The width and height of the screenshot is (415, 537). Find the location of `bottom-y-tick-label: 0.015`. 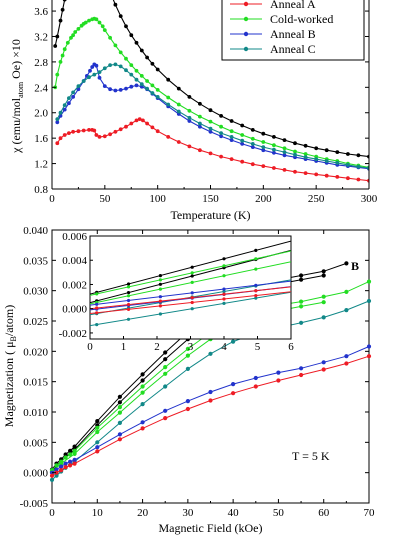

bottom-y-tick-label: 0.015 is located at coordinates (35, 383).